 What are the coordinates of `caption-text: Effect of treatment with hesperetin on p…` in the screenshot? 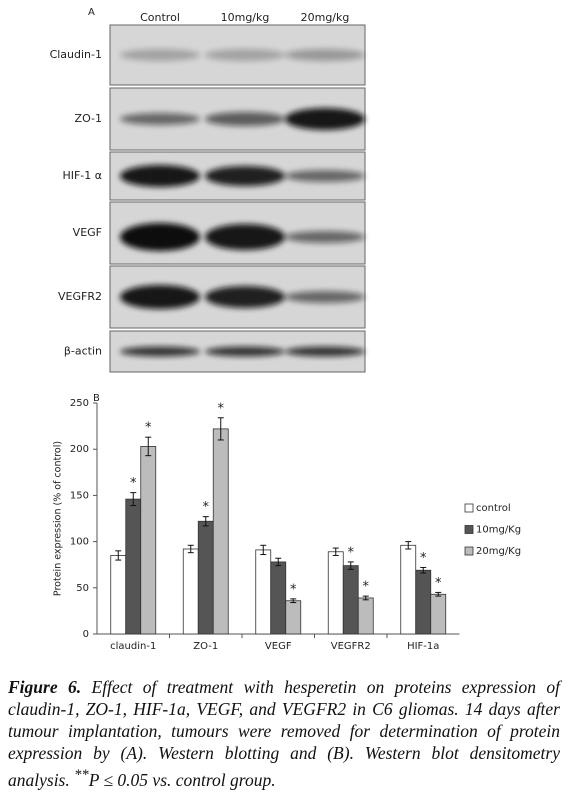 It's located at (284, 733).